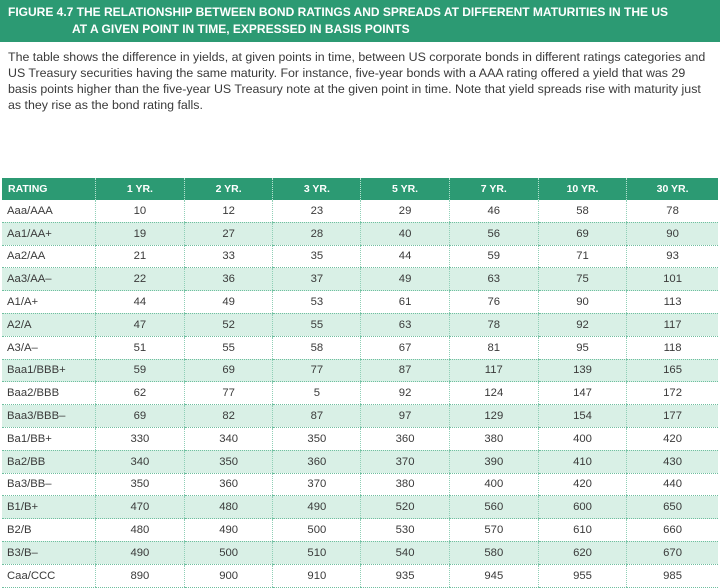 The width and height of the screenshot is (720, 588). Describe the element at coordinates (405, 576) in the screenshot. I see `spread-cell: 935` at that location.